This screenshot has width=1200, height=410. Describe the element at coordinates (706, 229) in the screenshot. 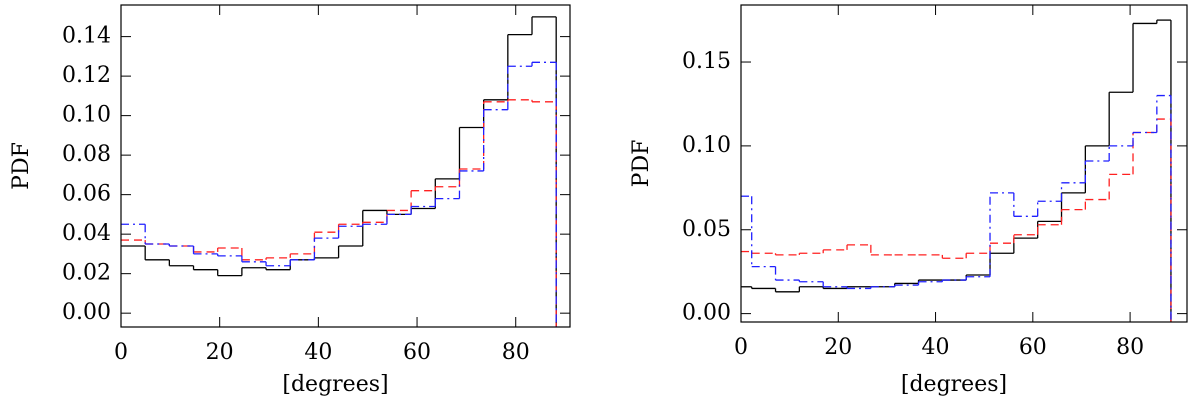

I see `y-tick-label: 0.05` at that location.